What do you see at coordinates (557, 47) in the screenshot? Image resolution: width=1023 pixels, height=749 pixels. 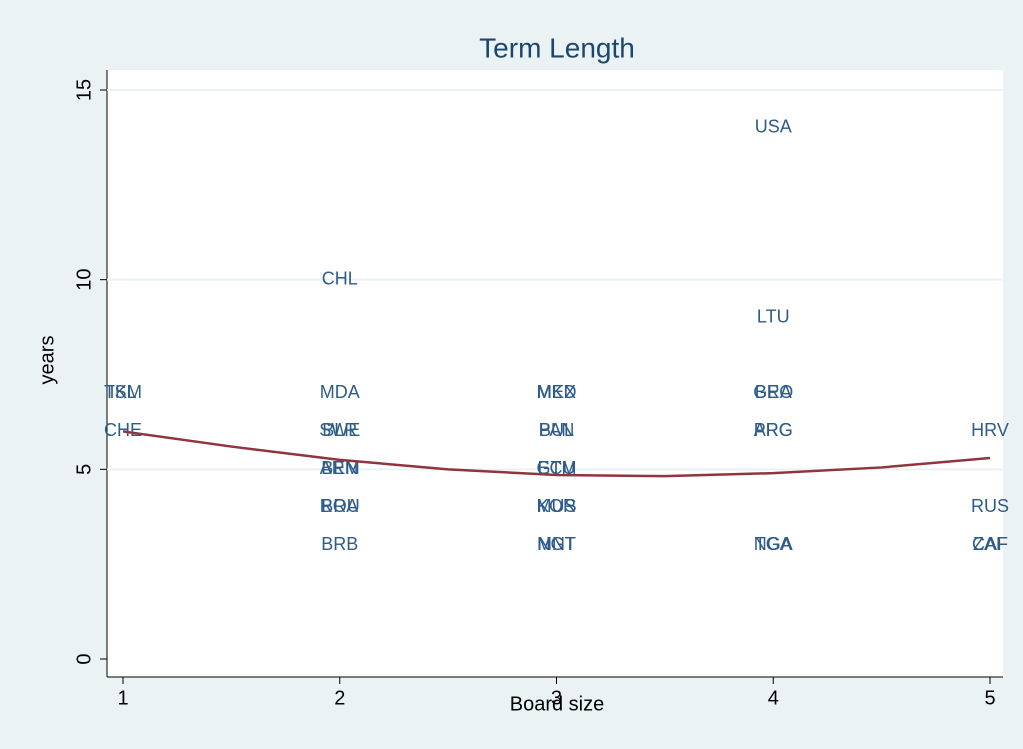 I see `chart-title: Term Length` at bounding box center [557, 47].